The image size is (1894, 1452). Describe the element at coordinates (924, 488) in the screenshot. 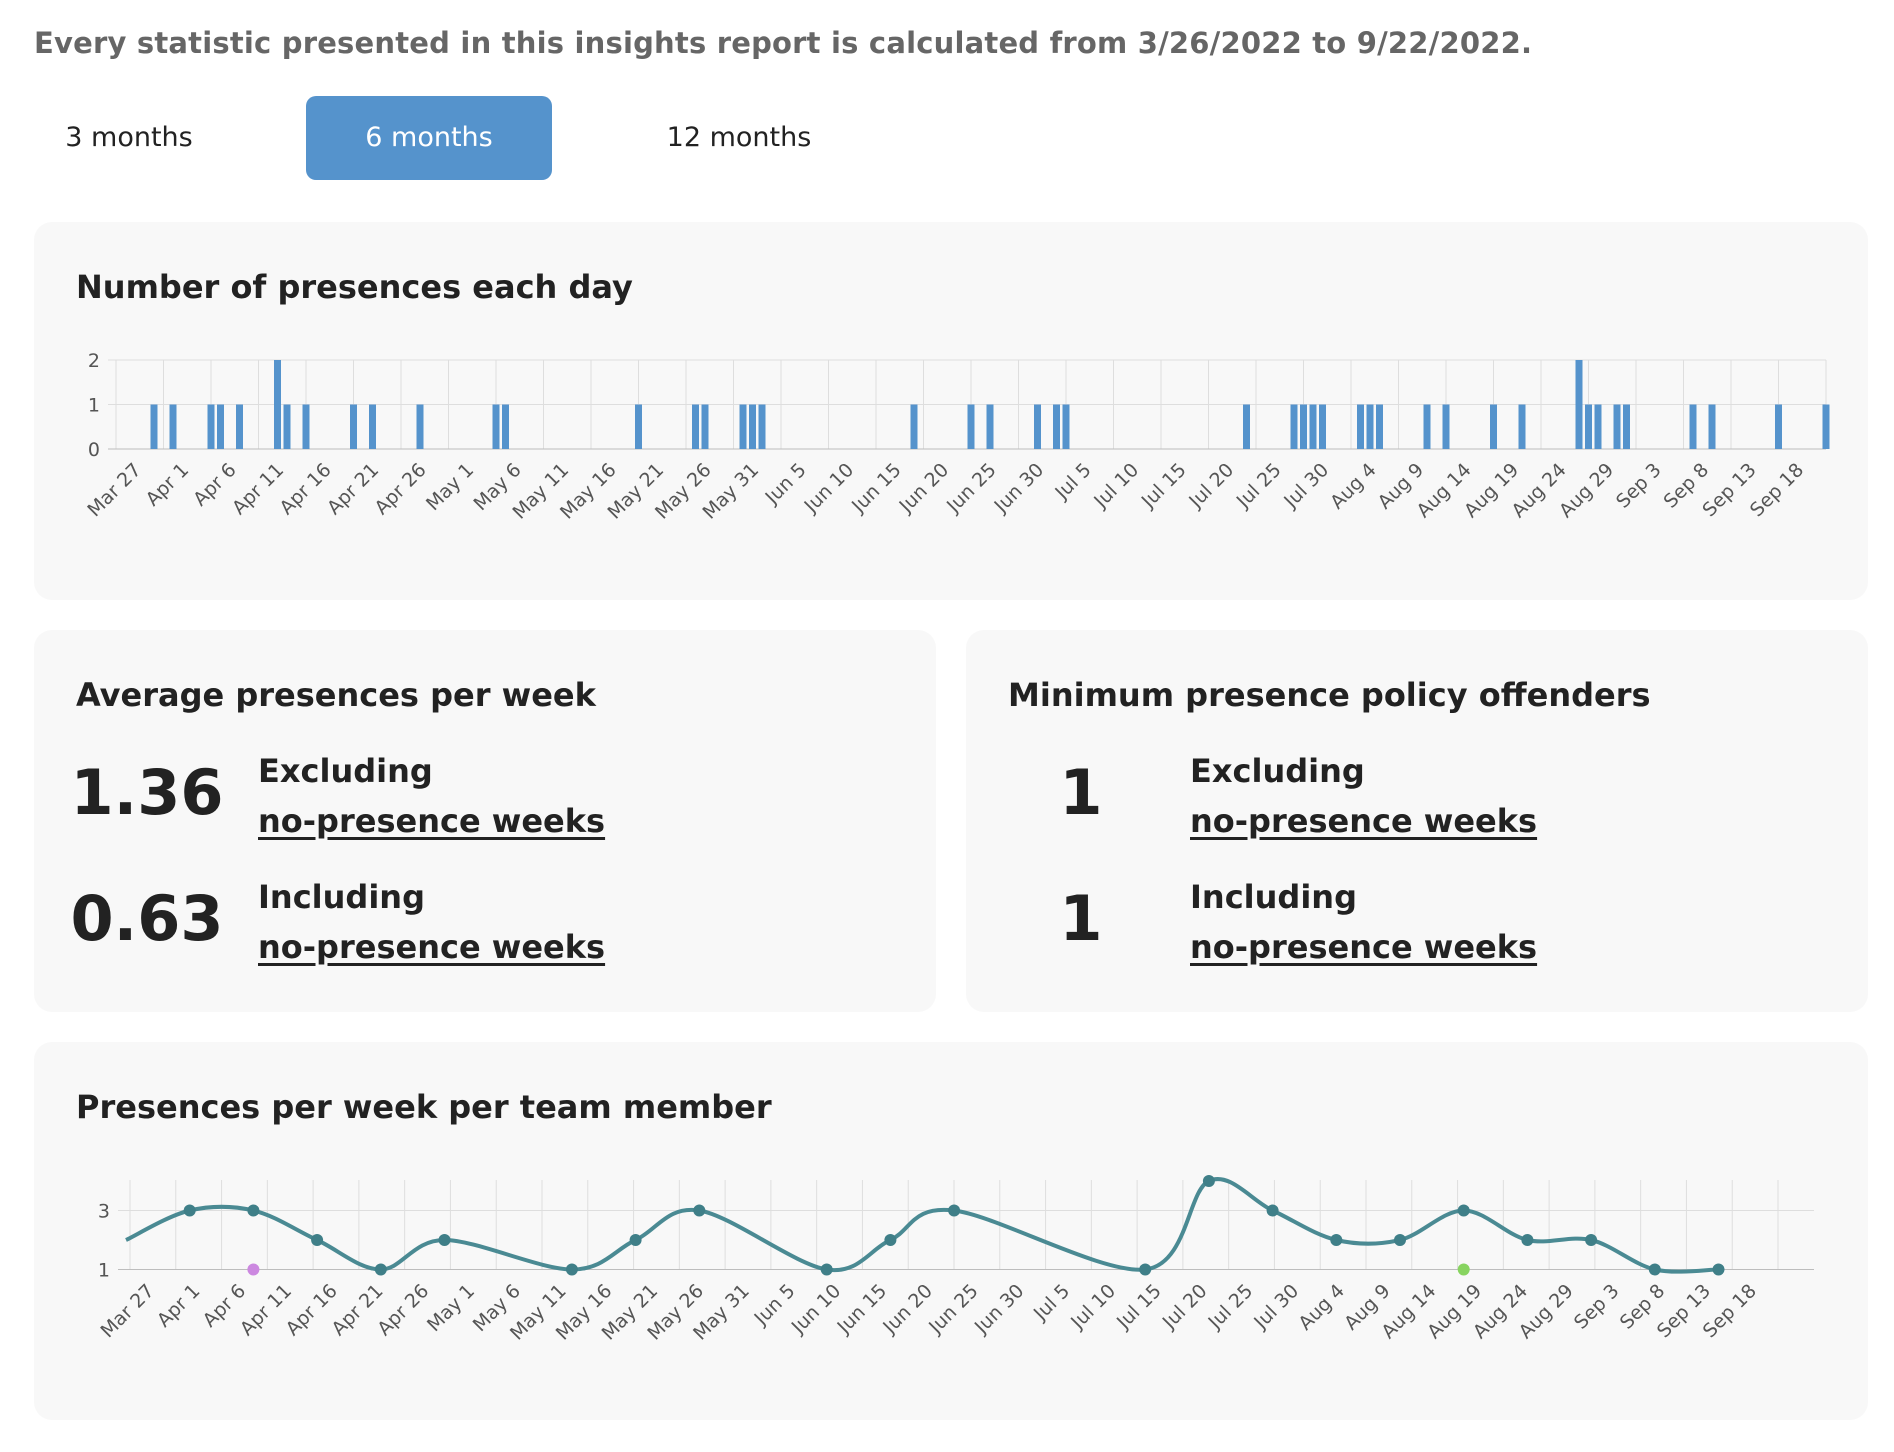

I see `x-tick-label: Jun 20` at that location.